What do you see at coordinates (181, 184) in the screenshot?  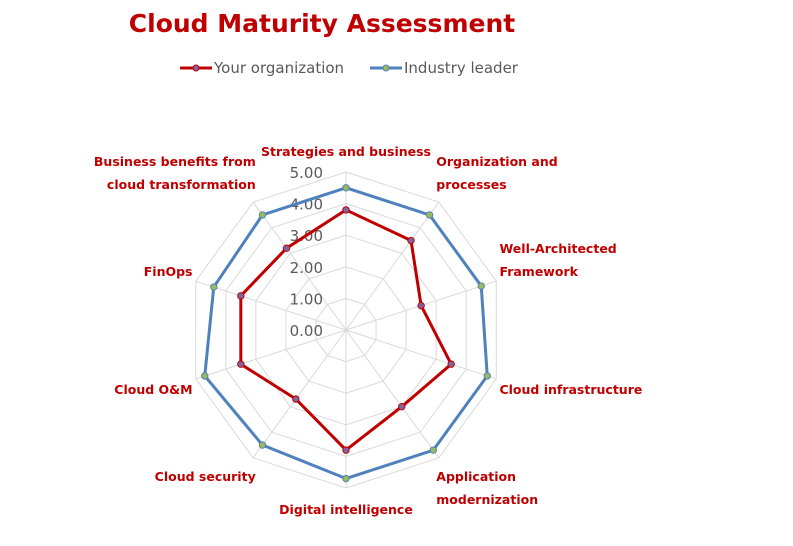 I see `category-label-line: cloud transformation` at bounding box center [181, 184].